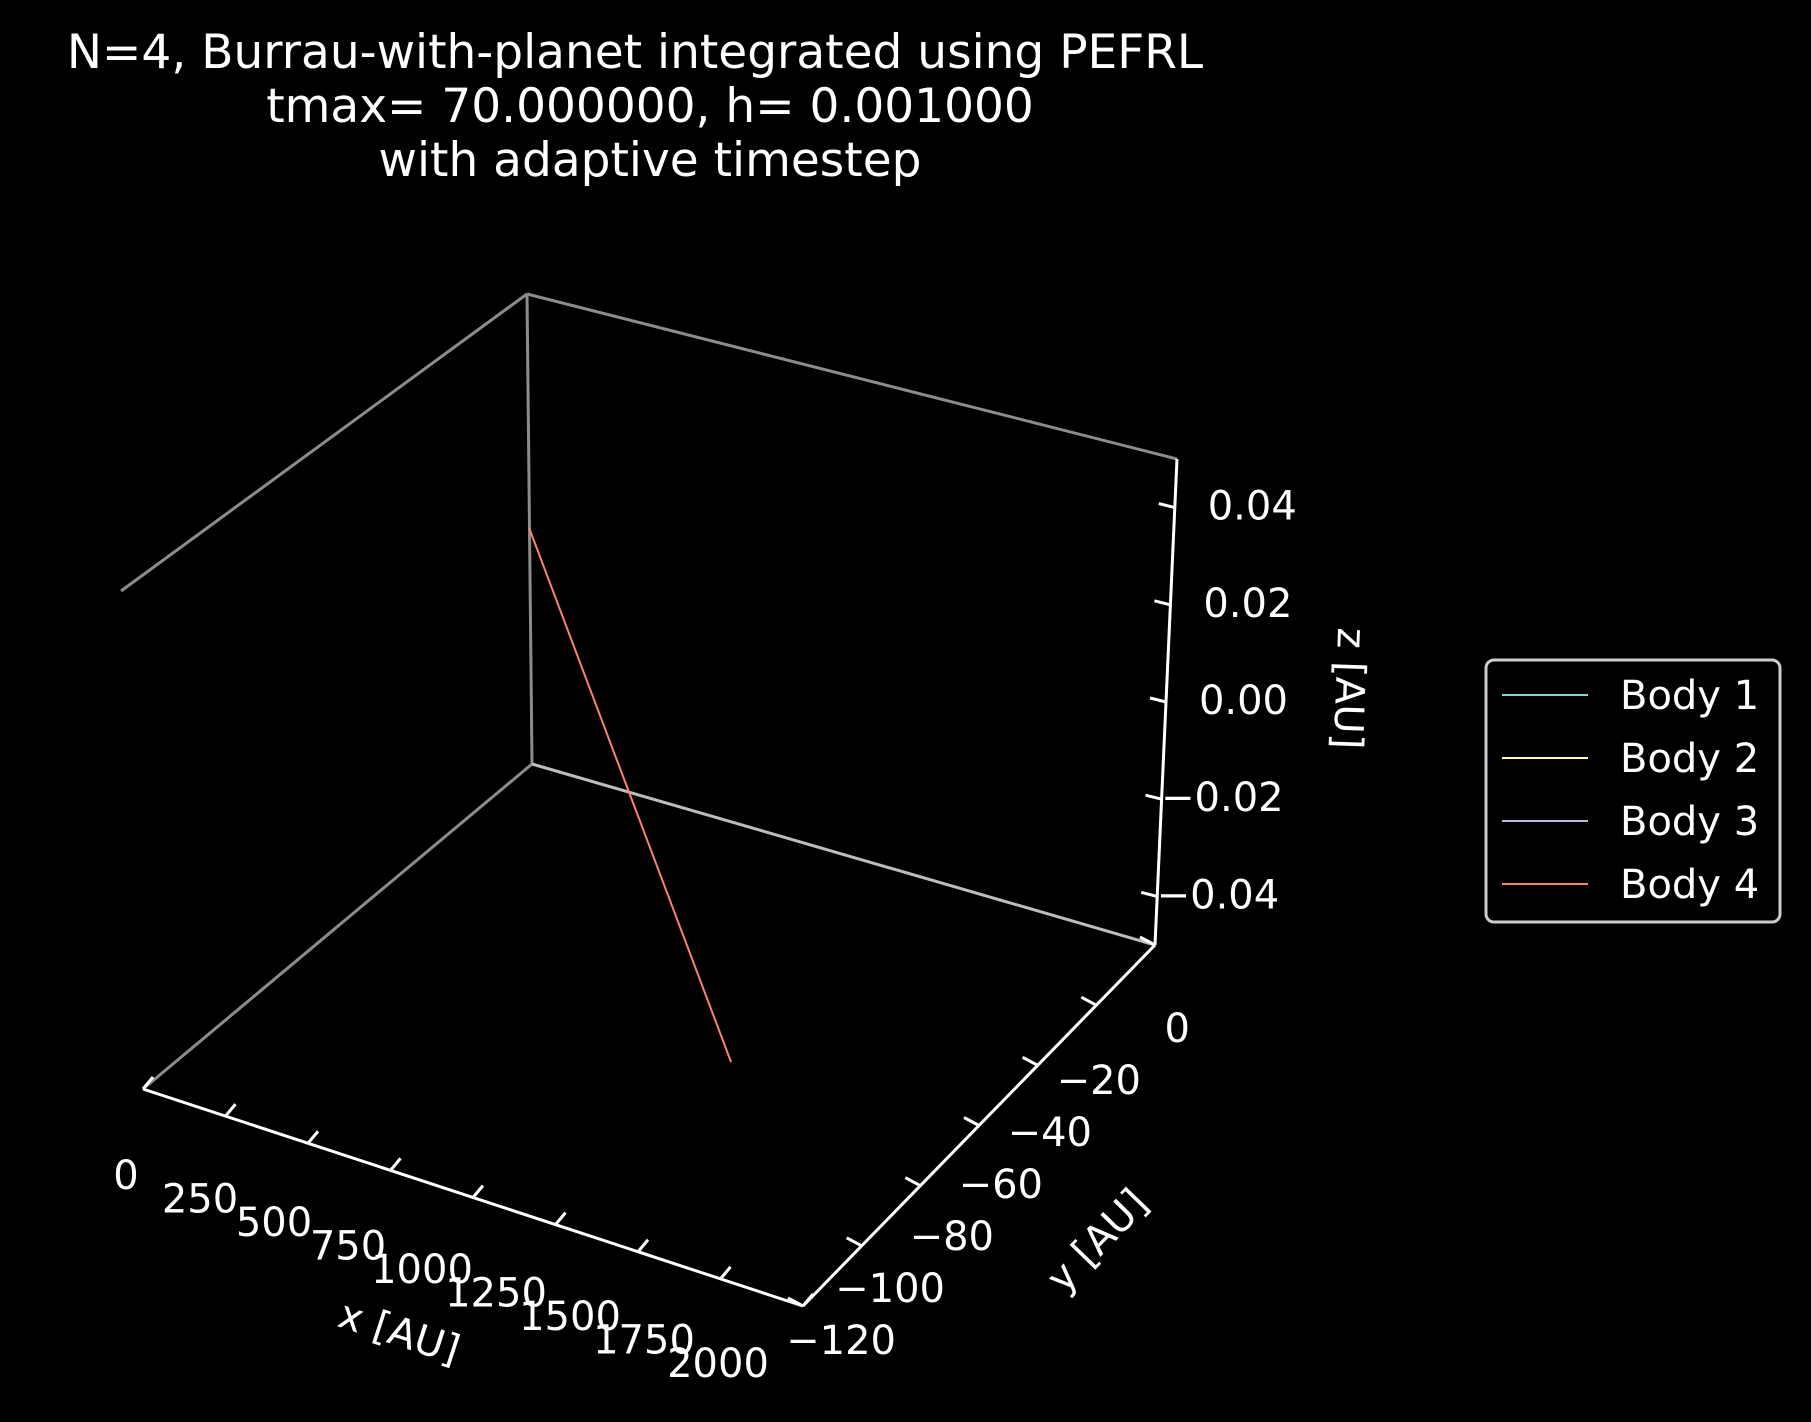 This screenshot has width=1811, height=1422. What do you see at coordinates (1252, 507) in the screenshot?
I see `z-tick-label: 0.04` at bounding box center [1252, 507].